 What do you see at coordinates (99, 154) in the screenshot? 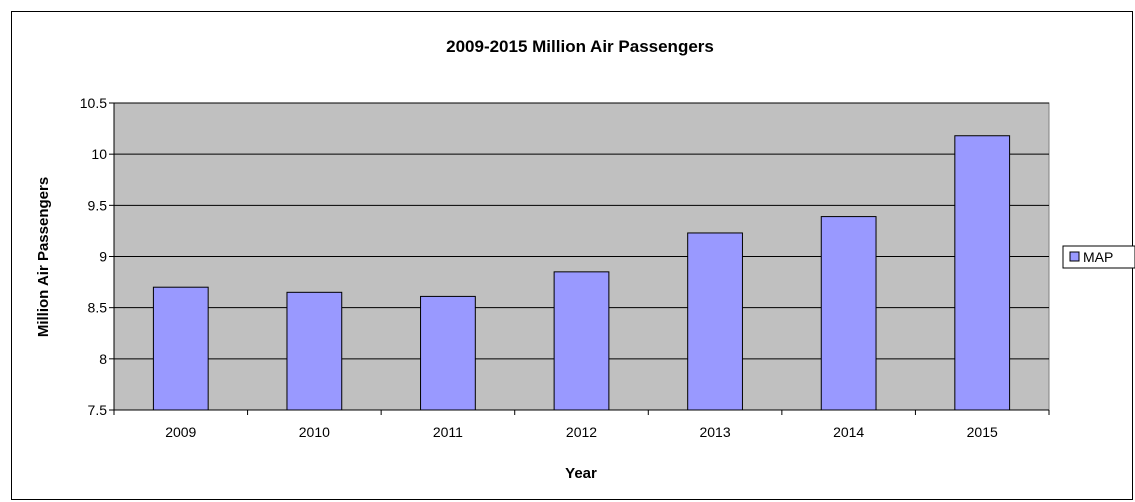
I see `y-tick-label: 10` at bounding box center [99, 154].